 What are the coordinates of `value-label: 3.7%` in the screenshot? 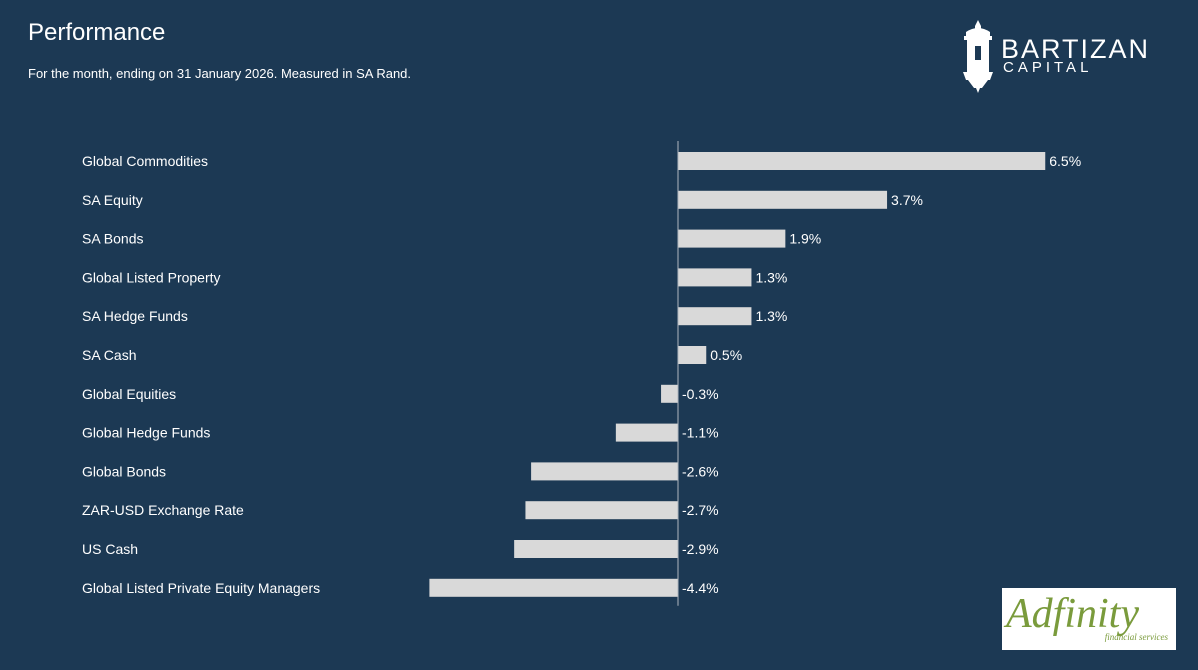 It's located at (907, 200).